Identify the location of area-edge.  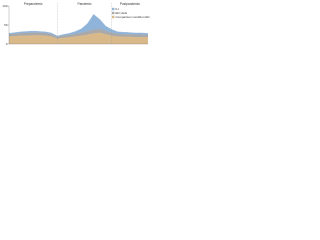
(78, 25).